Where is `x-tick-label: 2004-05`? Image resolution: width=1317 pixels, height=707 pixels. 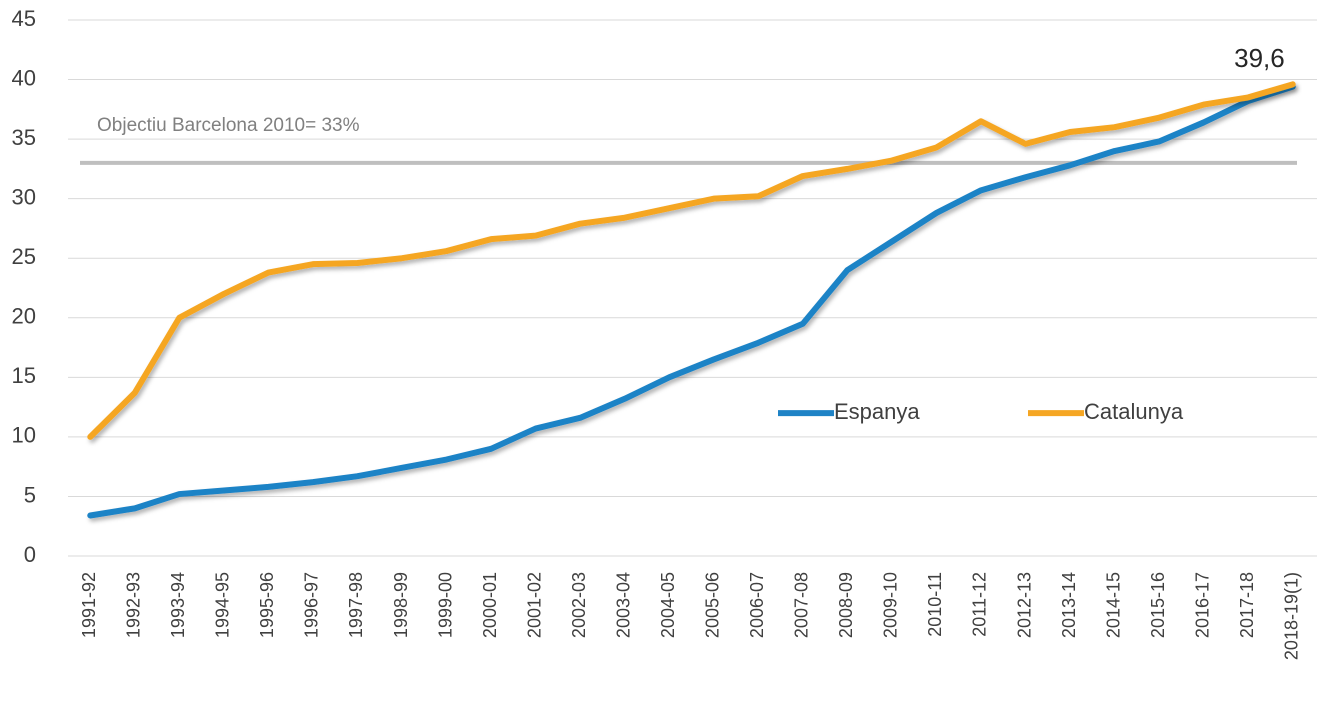 x-tick-label: 2004-05 is located at coordinates (668, 605).